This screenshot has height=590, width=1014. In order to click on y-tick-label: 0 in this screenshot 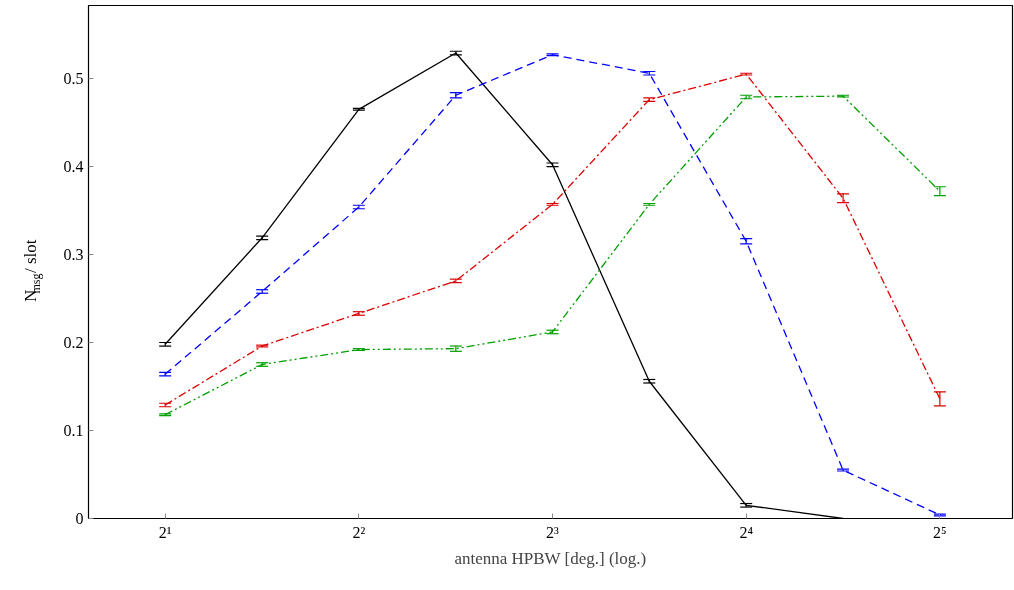, I will do `click(79, 518)`.